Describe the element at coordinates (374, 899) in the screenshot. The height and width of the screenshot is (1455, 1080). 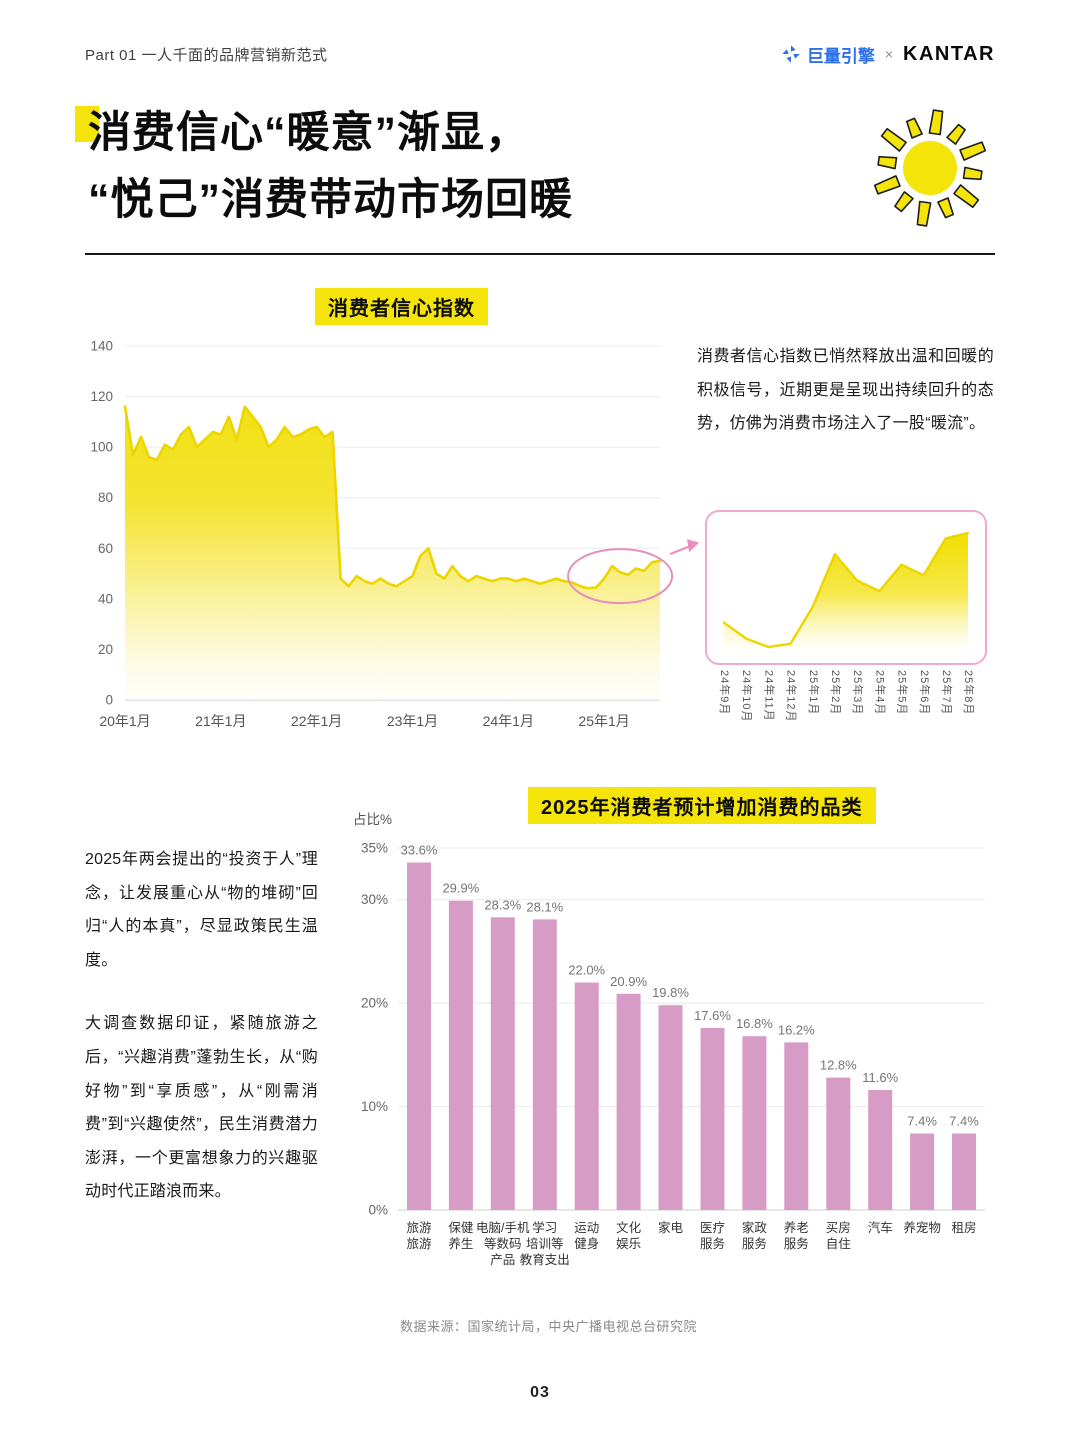
I see `y-tick-label: 30%` at that location.